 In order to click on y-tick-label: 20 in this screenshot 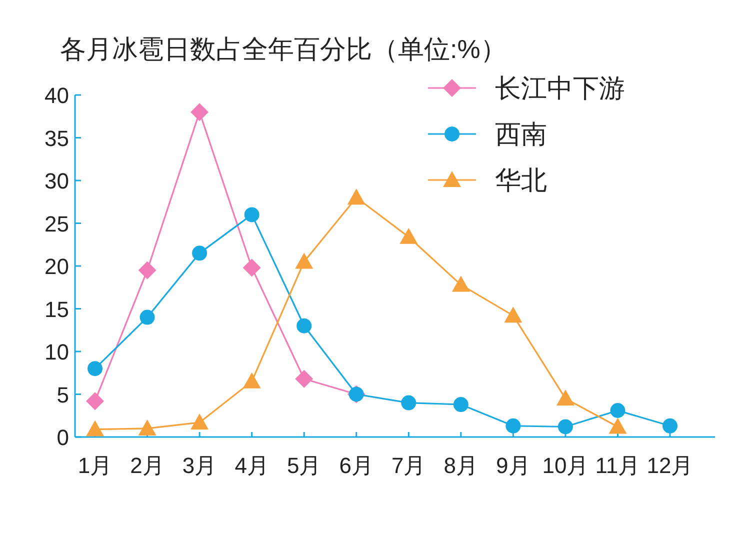, I will do `click(56, 266)`.